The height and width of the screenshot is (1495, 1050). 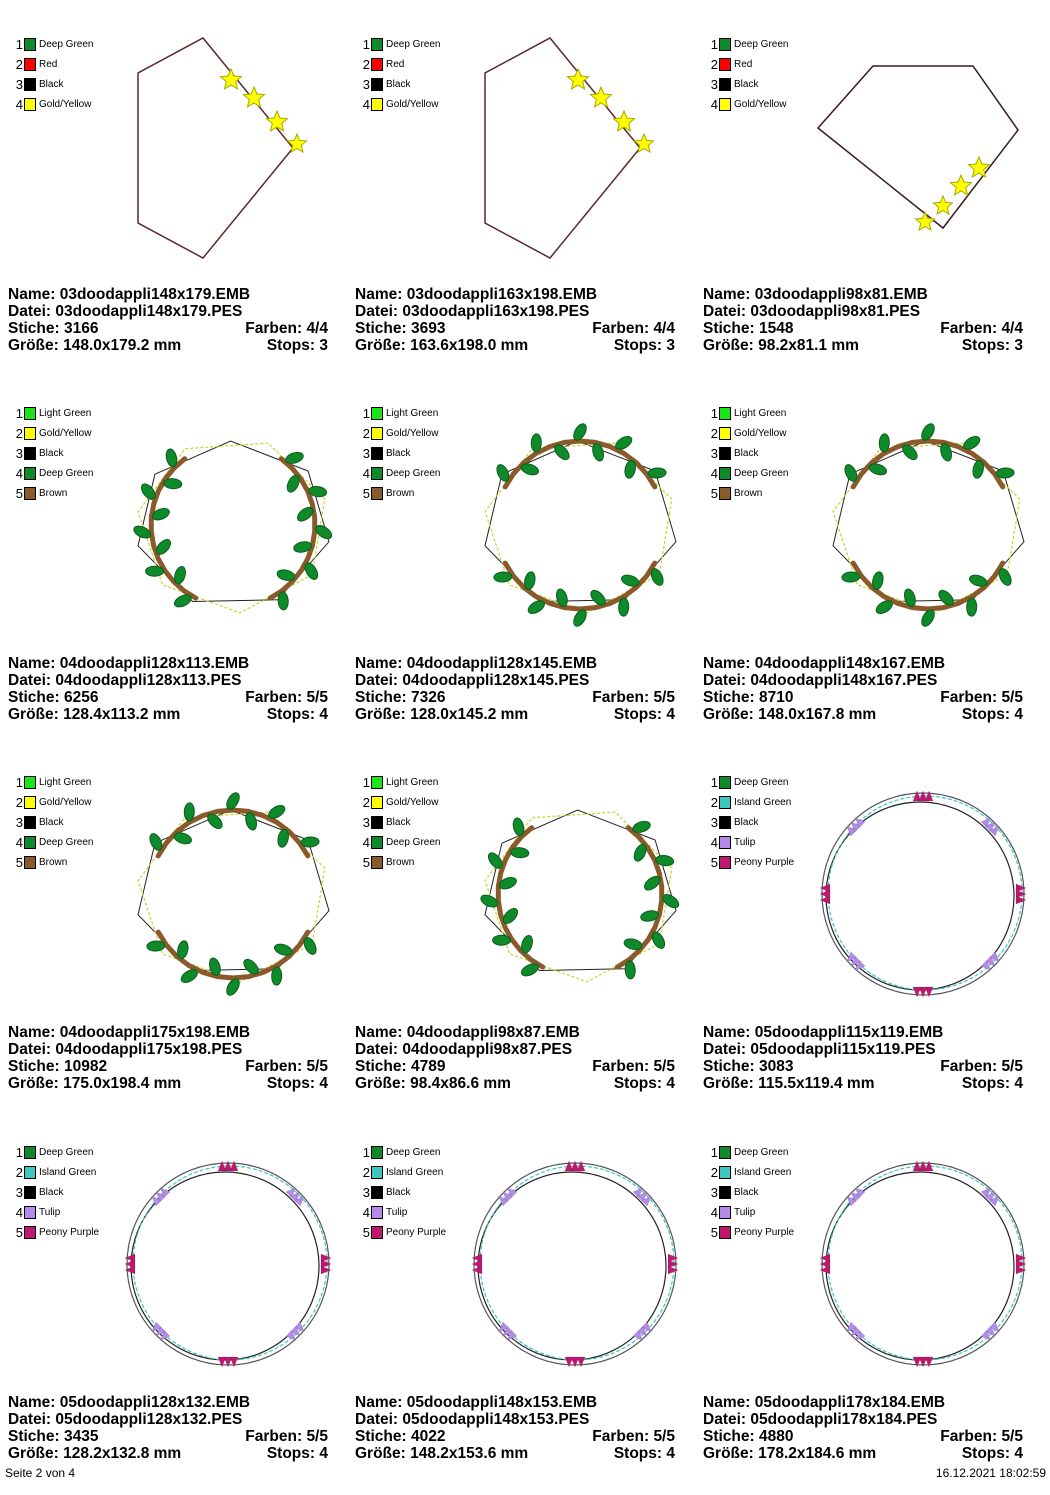 I want to click on info-row: Größe: 163.6x198.0 mm Stops: 3, so click(x=515, y=345).